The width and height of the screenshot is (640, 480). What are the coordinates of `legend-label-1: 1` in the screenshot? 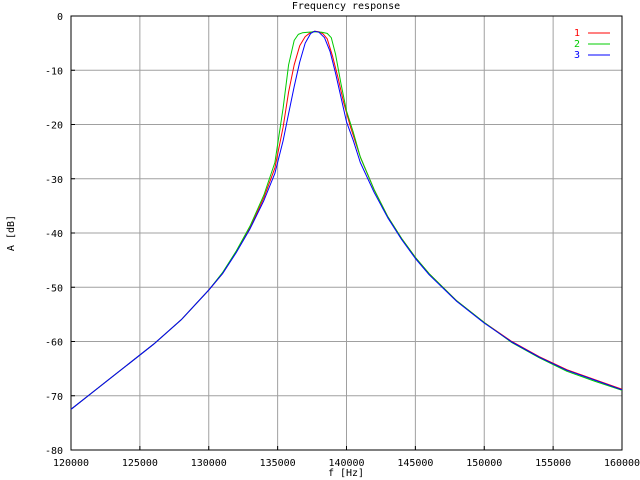 It's located at (577, 33).